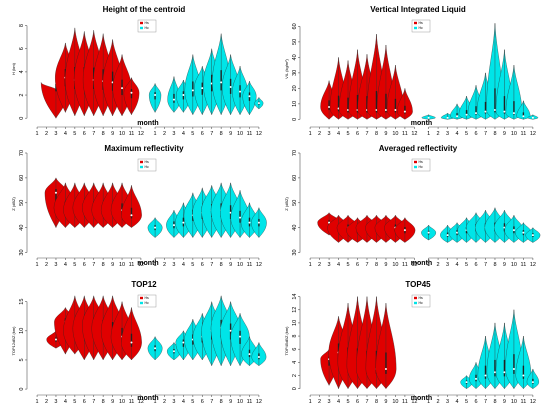 The width and height of the screenshot is (550, 418). I want to click on legend-swatch-red, so click(141, 298).